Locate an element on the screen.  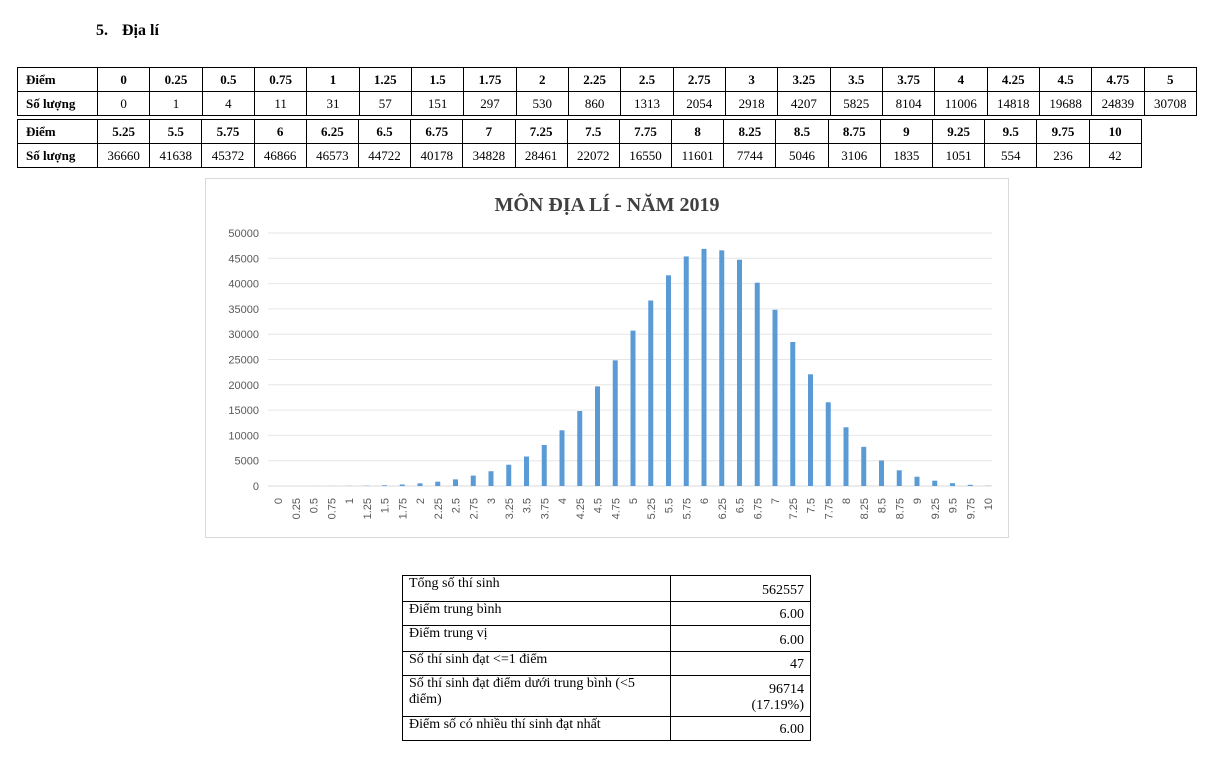
x-tick-label: 7.5 is located at coordinates (812, 505).